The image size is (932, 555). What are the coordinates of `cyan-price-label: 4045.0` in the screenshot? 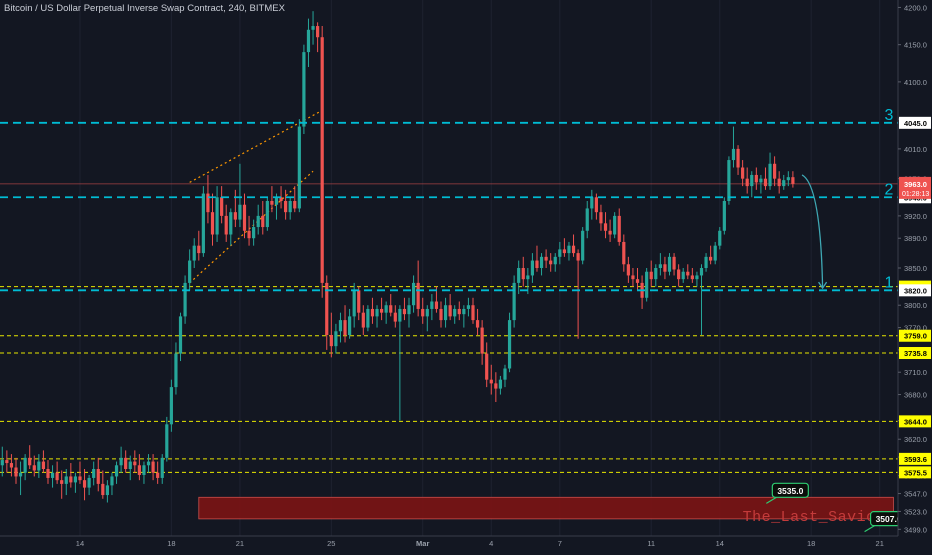 It's located at (915, 123).